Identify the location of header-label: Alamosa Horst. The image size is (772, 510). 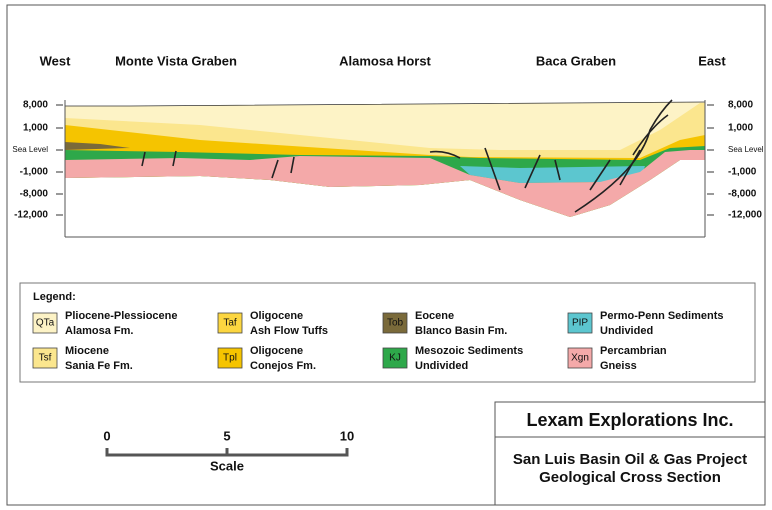
(385, 60).